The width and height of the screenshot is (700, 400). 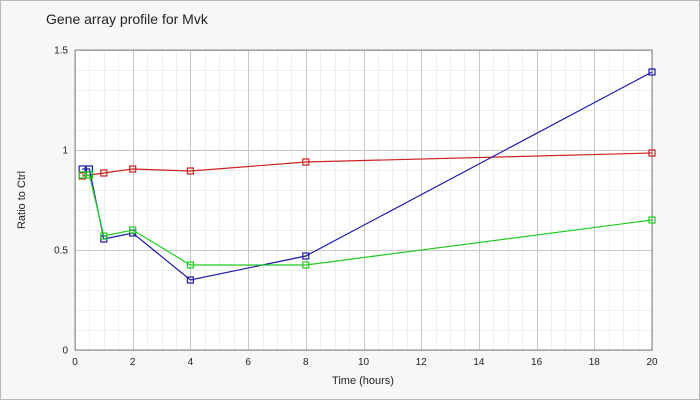 I want to click on x-tick-label: 10, so click(x=364, y=362).